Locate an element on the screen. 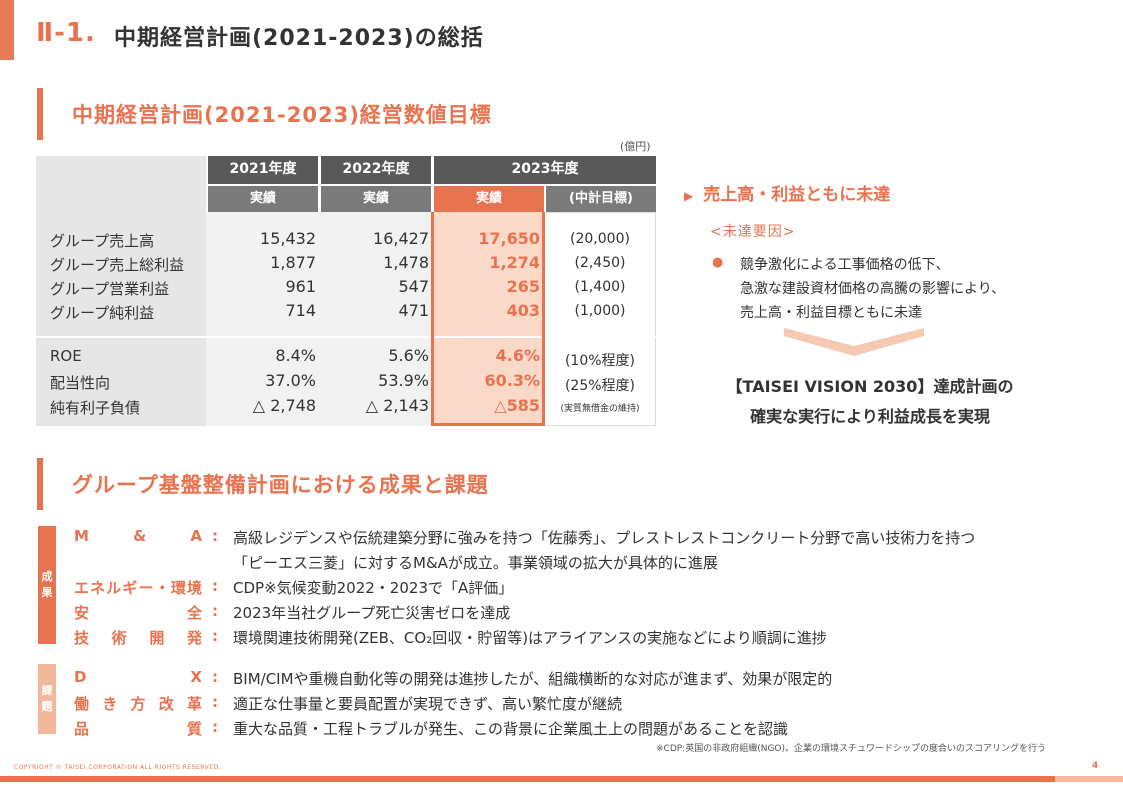 Image resolution: width=1123 pixels, height=794 pixels. triangle-right-icon: ▶ is located at coordinates (689, 196).